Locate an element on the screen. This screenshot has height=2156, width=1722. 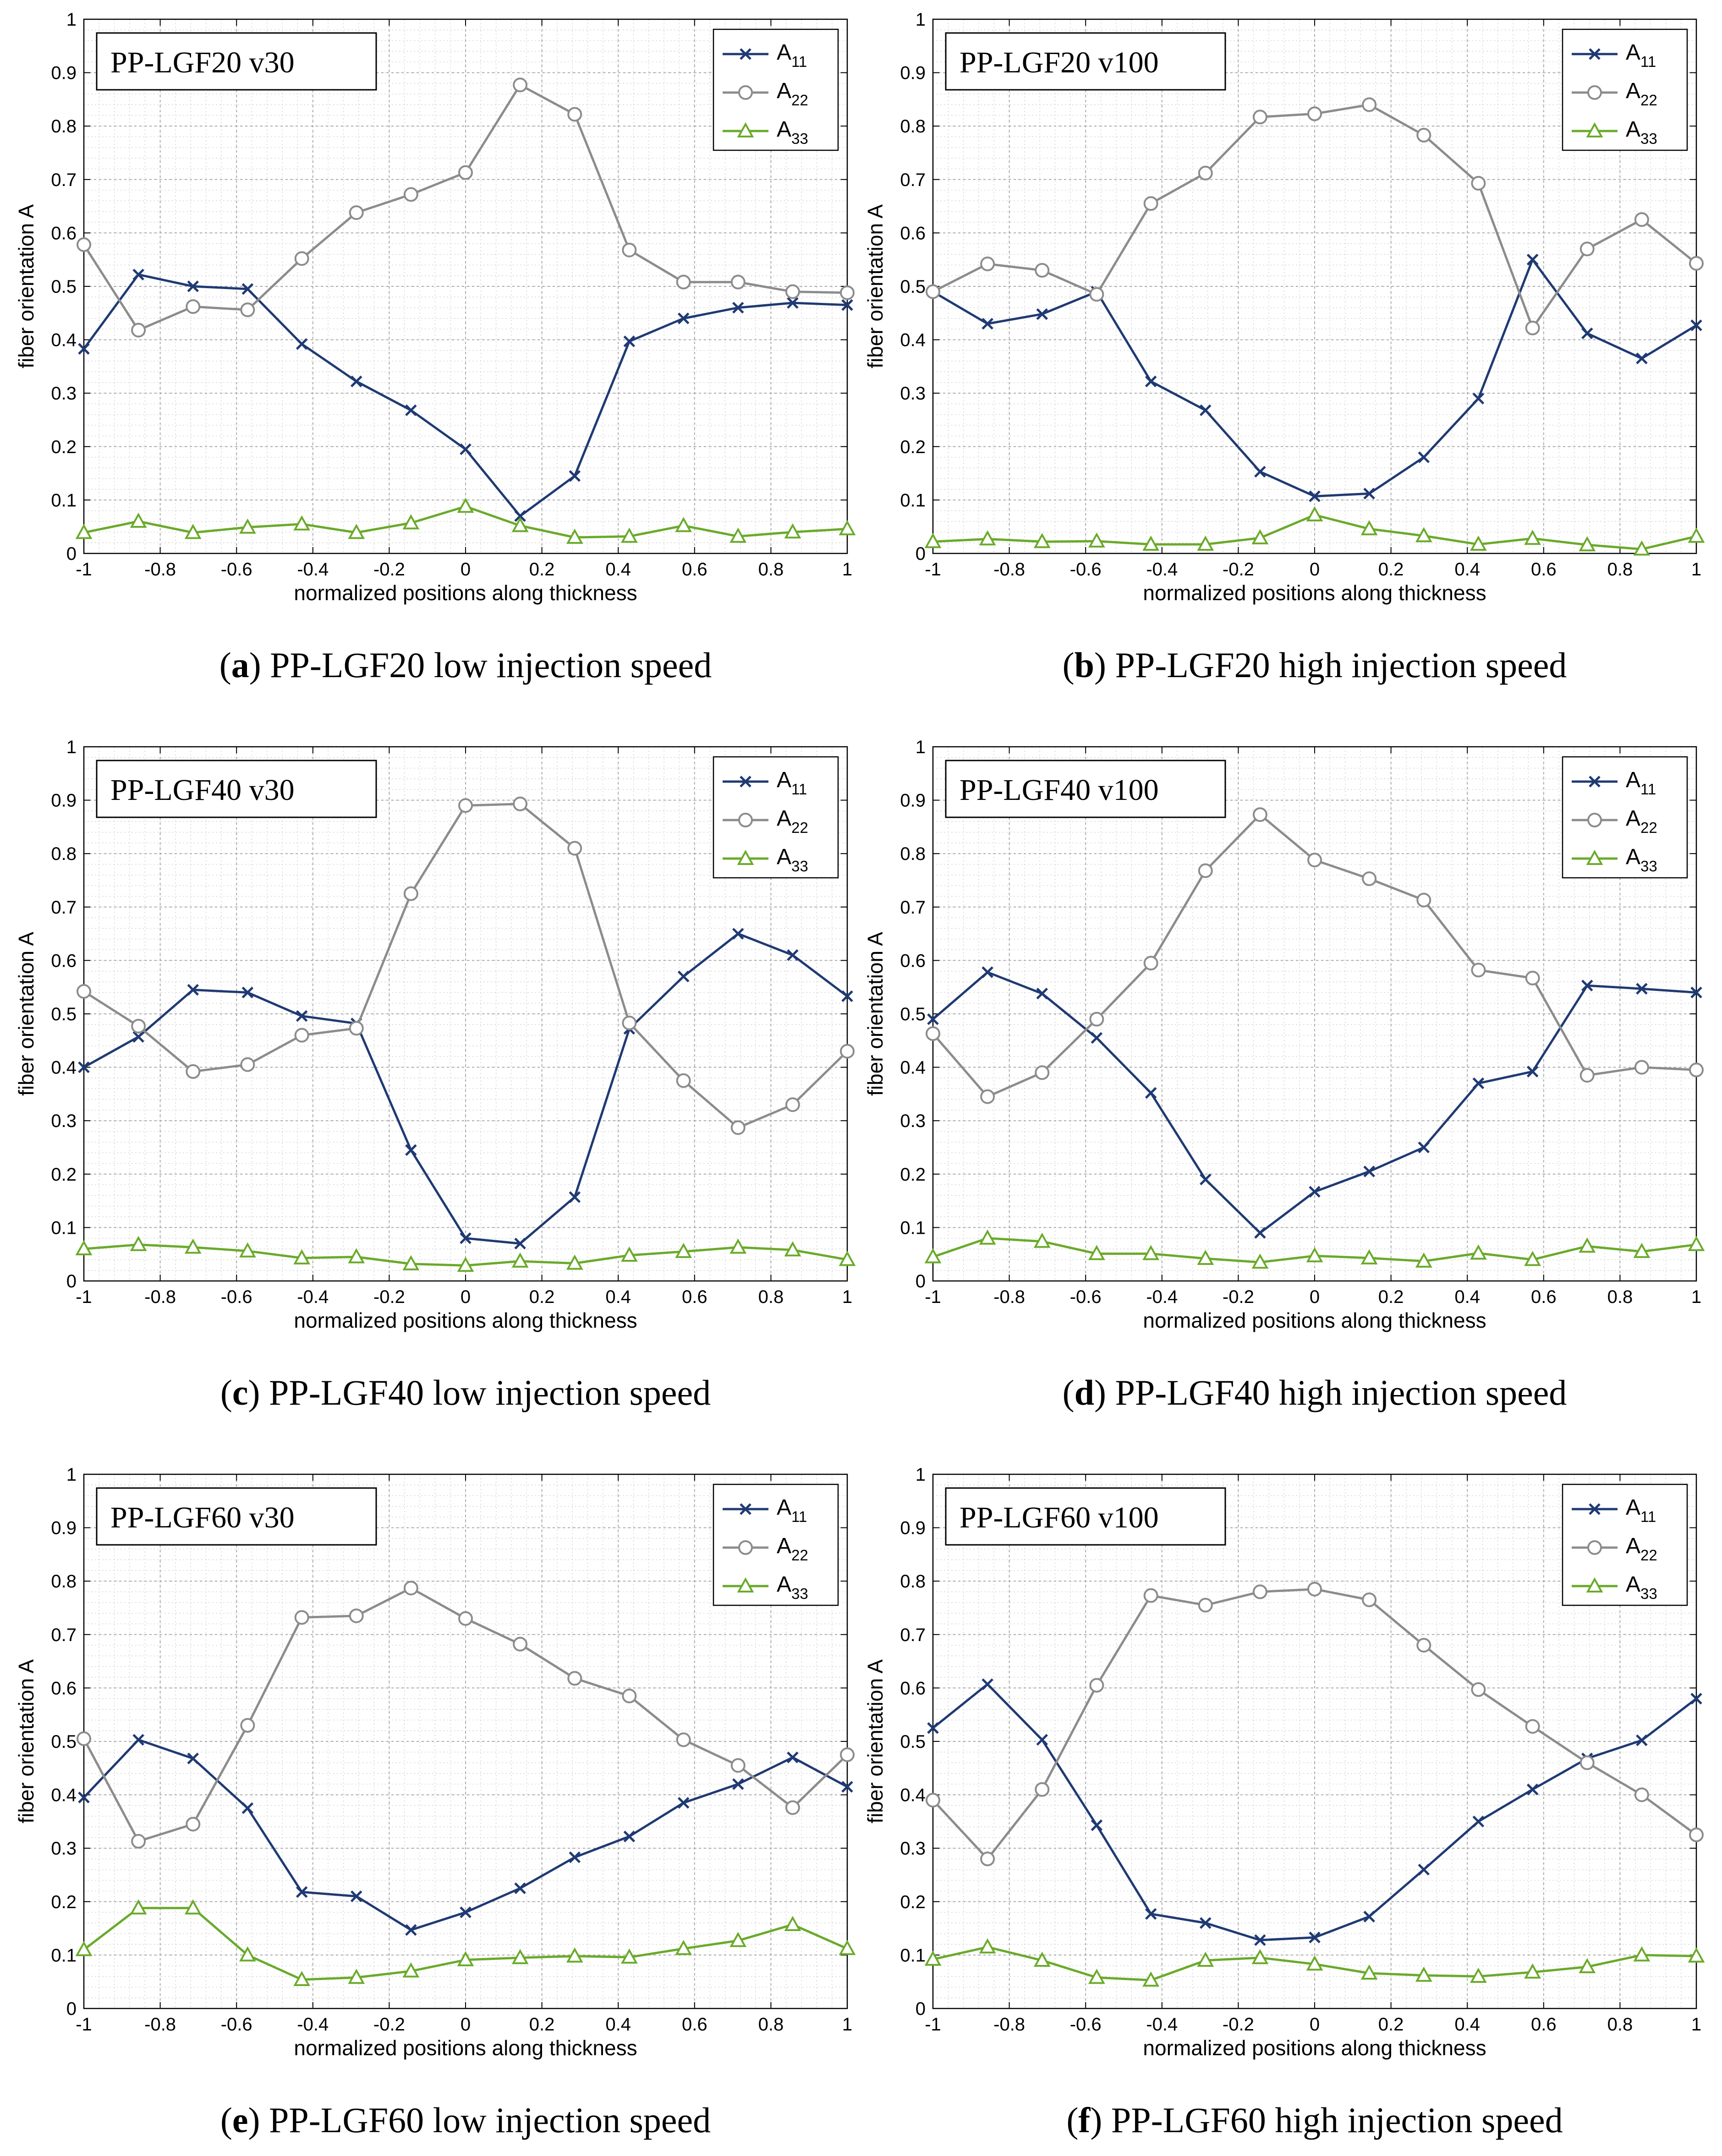
caption-letter: a is located at coordinates (240, 665).